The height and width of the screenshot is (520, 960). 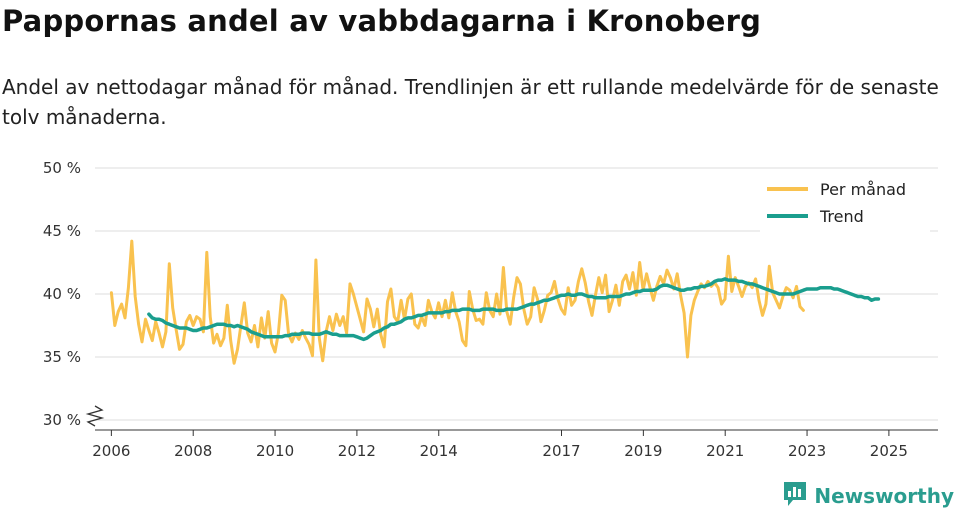 I want to click on legend-background, so click(x=845, y=205).